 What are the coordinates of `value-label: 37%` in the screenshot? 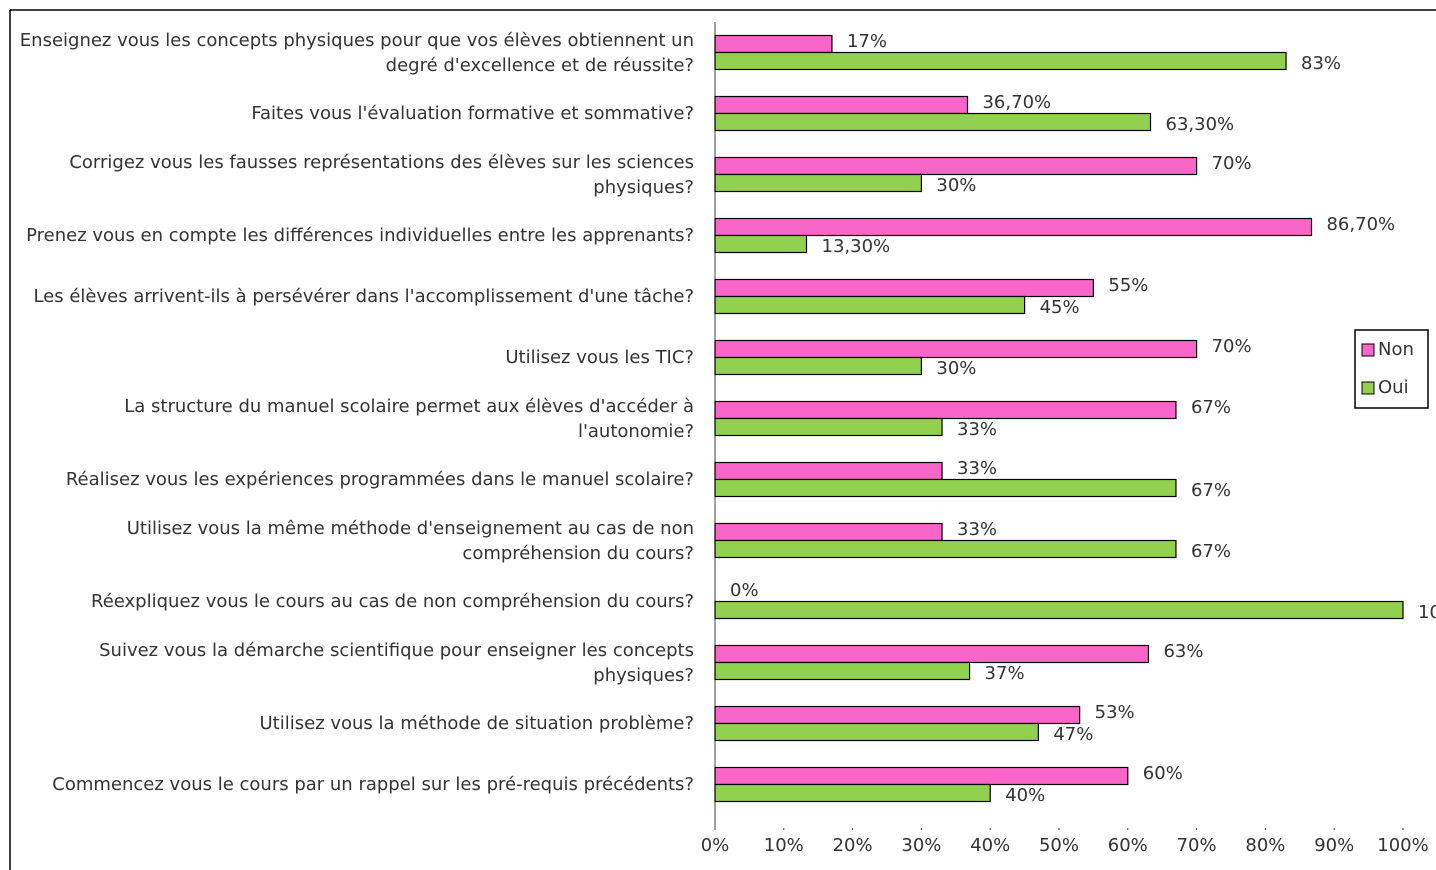 It's located at (1005, 673).